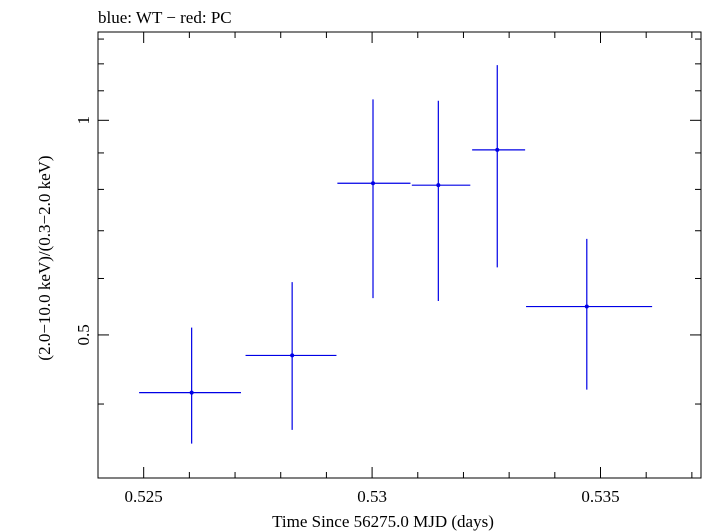 Image resolution: width=705 pixels, height=532 pixels. Describe the element at coordinates (372, 496) in the screenshot. I see `x-tick-label: 0.53` at that location.